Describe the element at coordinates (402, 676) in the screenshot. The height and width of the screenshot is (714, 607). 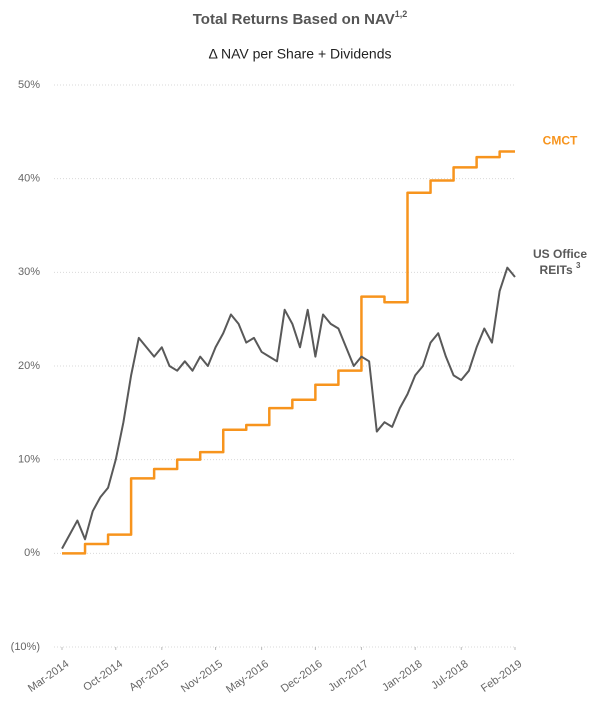
I see `x-tick-label: Jan-2018` at that location.